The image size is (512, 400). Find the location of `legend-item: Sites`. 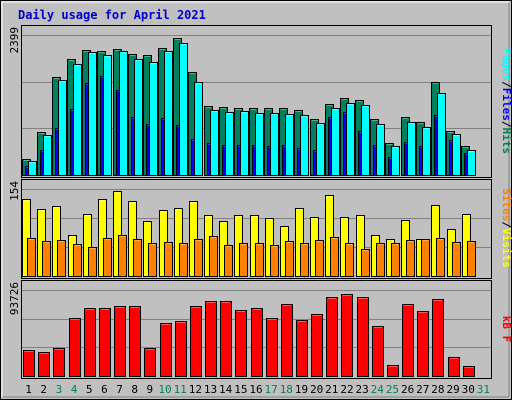

legend-item: Sites is located at coordinates (506, 204).